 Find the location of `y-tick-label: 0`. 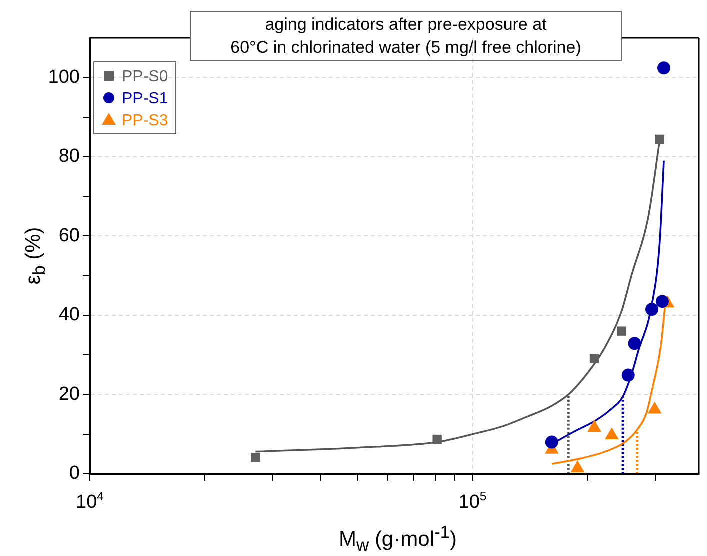

y-tick-label: 0 is located at coordinates (74, 473).